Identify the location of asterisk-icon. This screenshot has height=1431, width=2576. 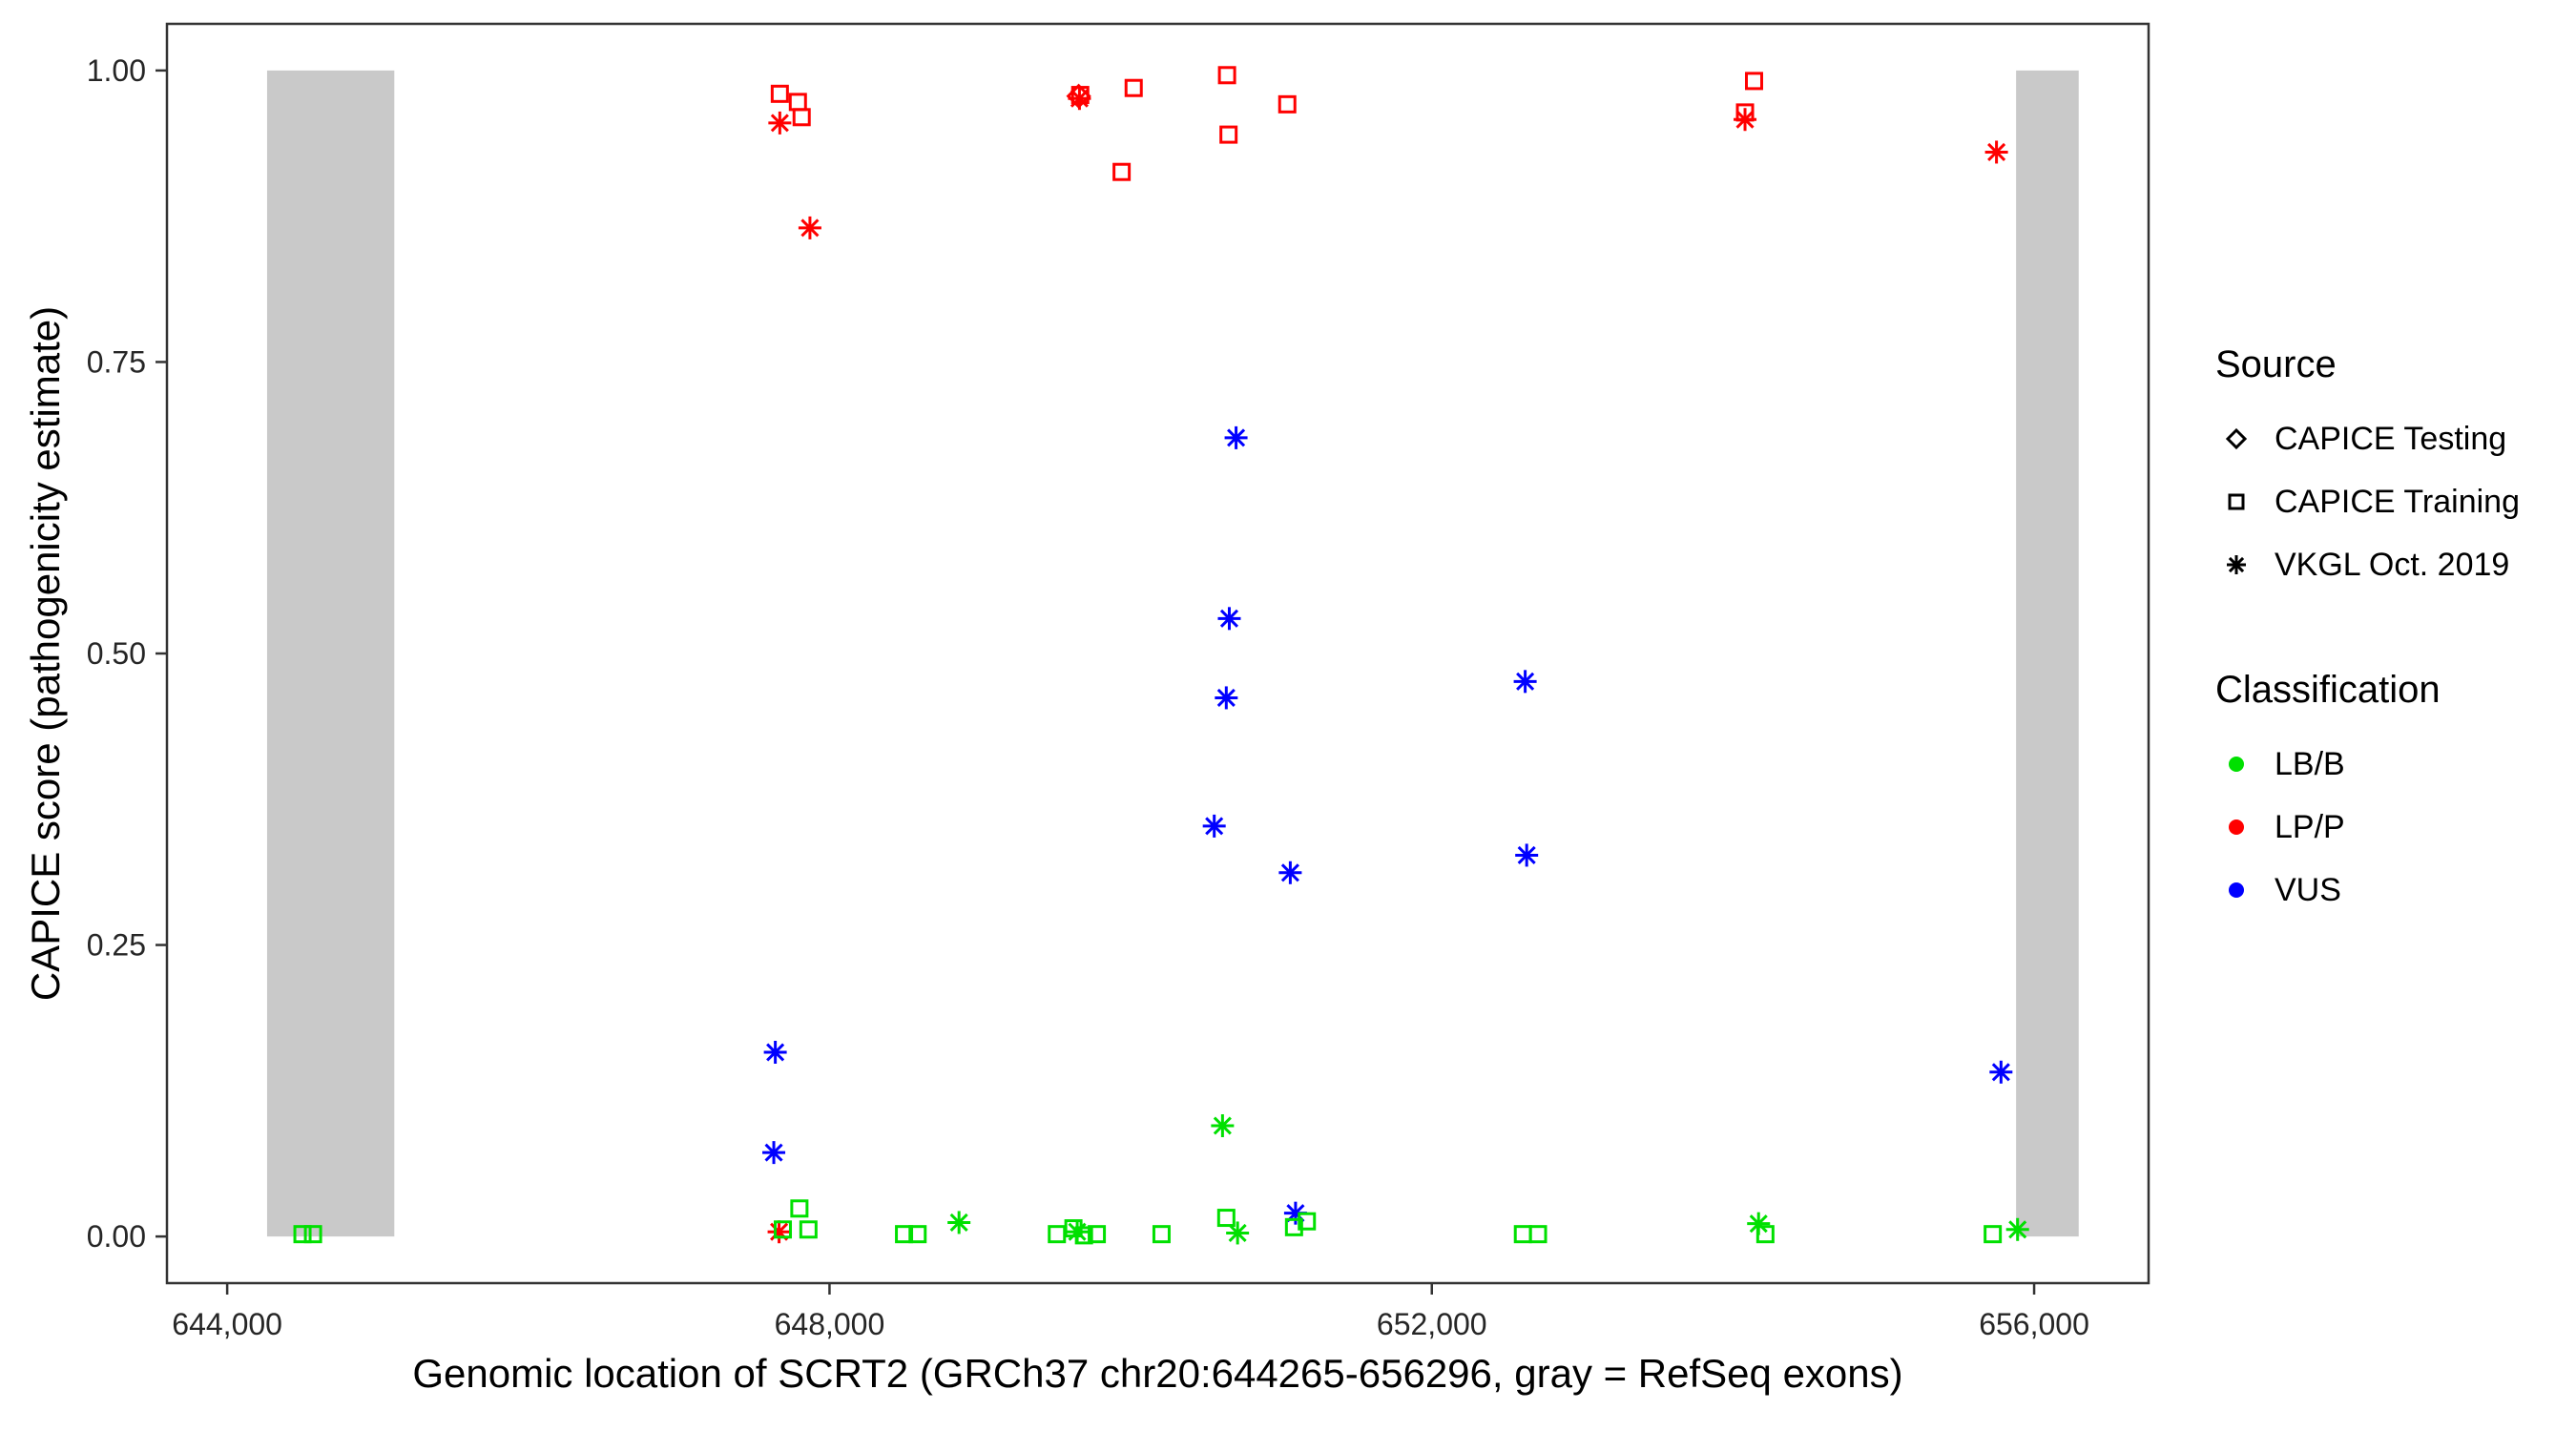
(2236, 565).